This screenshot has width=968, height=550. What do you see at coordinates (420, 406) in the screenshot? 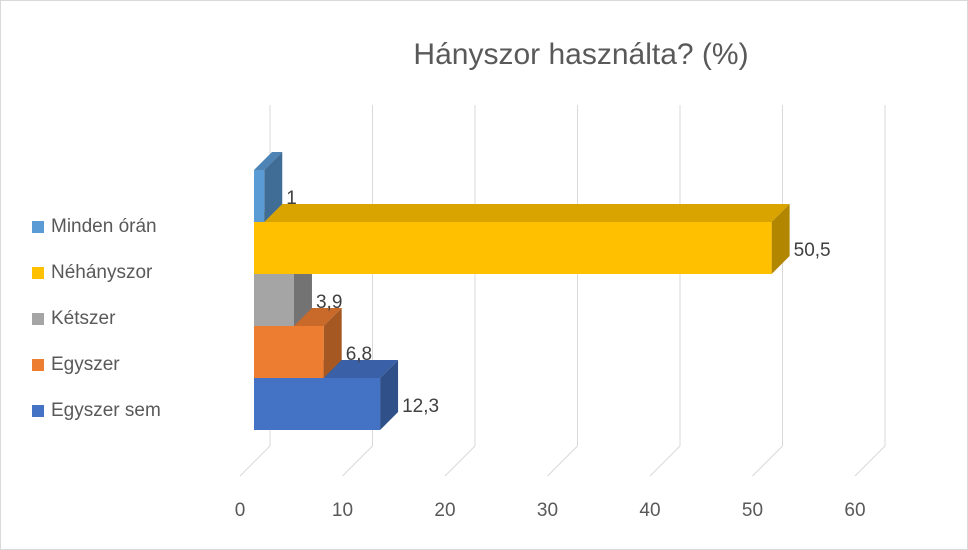
I see `data-label: 12,3` at bounding box center [420, 406].